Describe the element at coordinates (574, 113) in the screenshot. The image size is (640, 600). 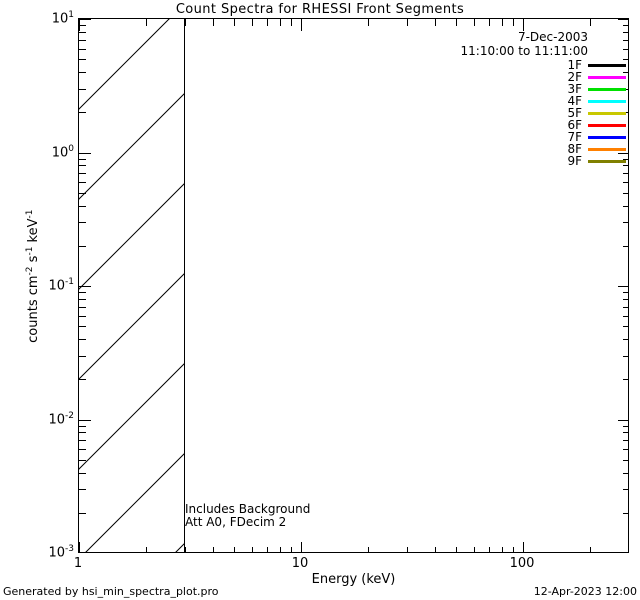
I see `legend-item-label: 5F` at that location.